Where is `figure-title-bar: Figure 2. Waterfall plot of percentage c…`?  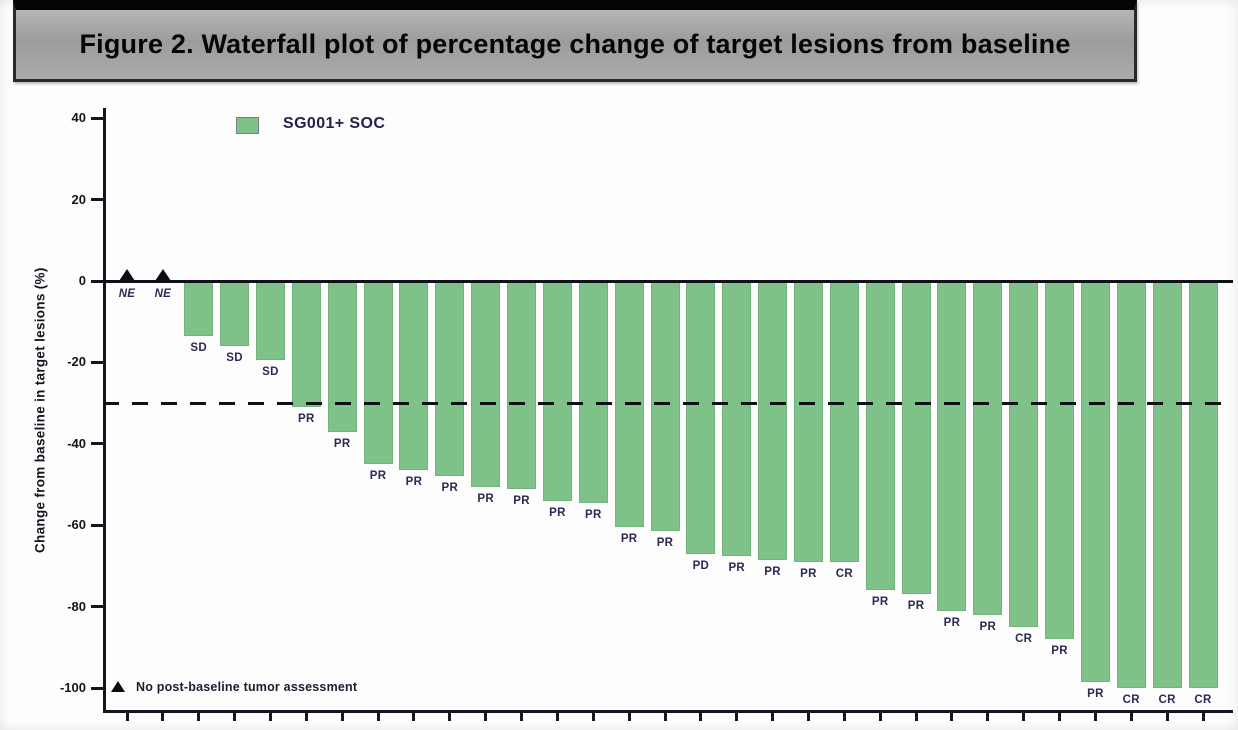 figure-title-bar: Figure 2. Waterfall plot of percentage c… is located at coordinates (575, 41).